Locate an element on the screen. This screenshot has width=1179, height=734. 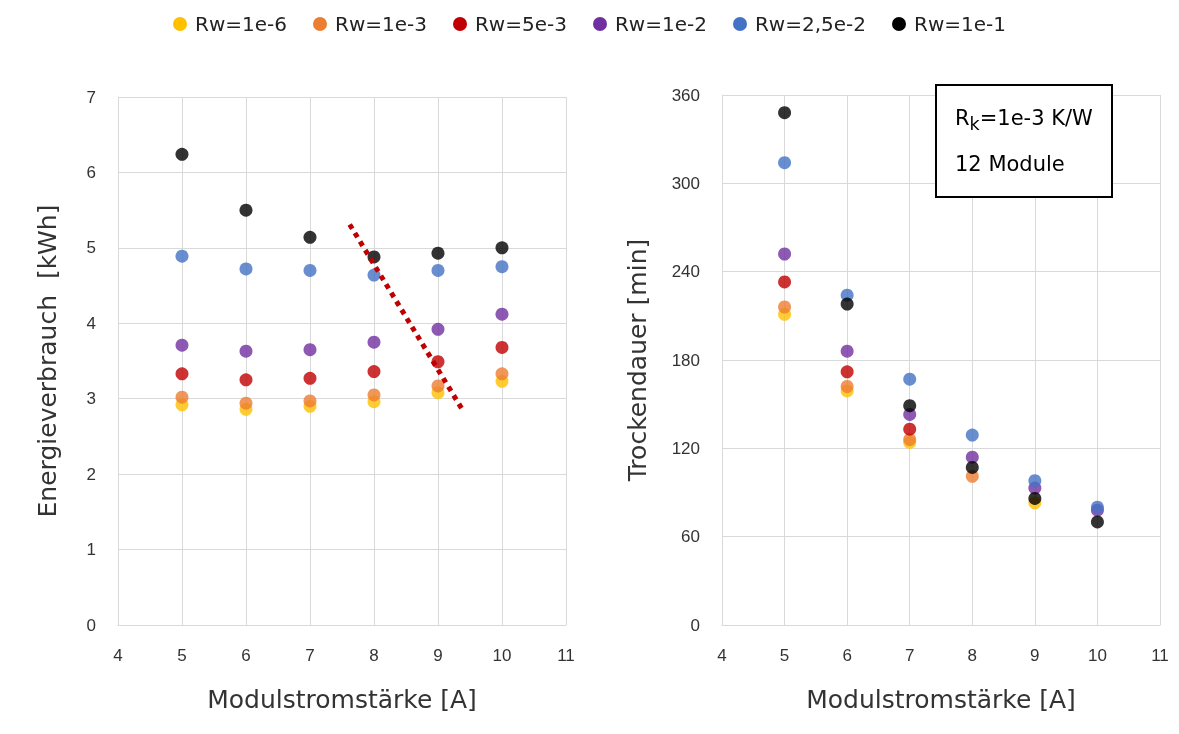
y-tick-label: 360 is located at coordinates (685, 95).